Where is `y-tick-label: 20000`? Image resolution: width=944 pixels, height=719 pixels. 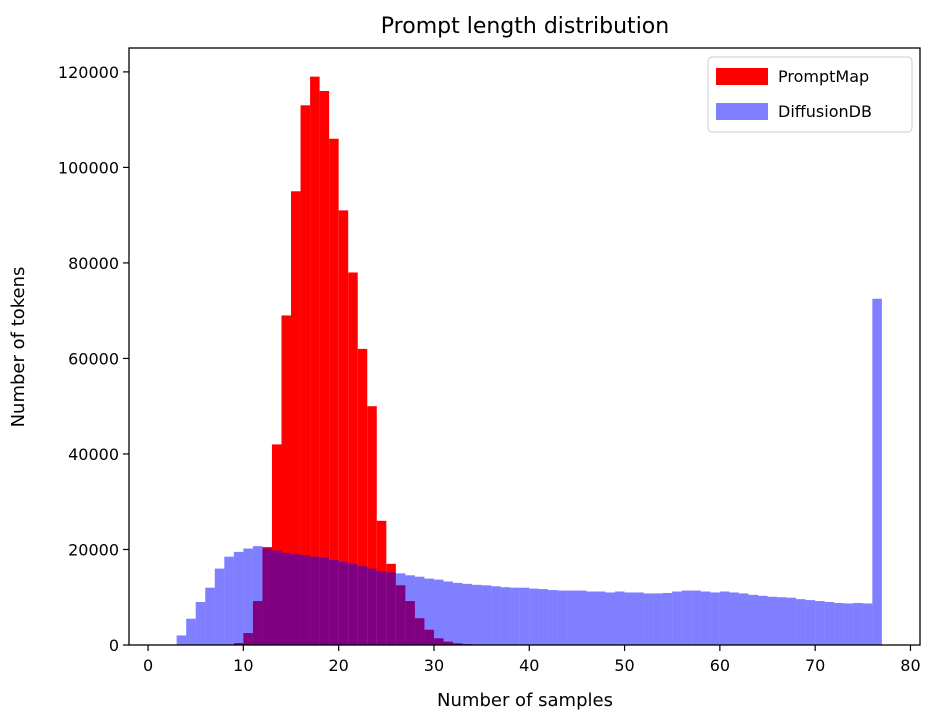
y-tick-label: 20000 is located at coordinates (93, 549).